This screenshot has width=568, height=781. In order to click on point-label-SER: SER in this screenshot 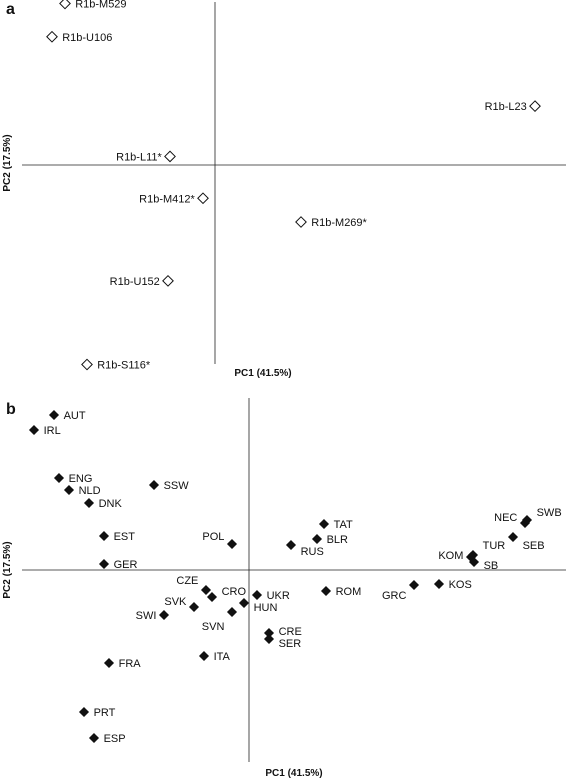, I will do `click(290, 644)`.